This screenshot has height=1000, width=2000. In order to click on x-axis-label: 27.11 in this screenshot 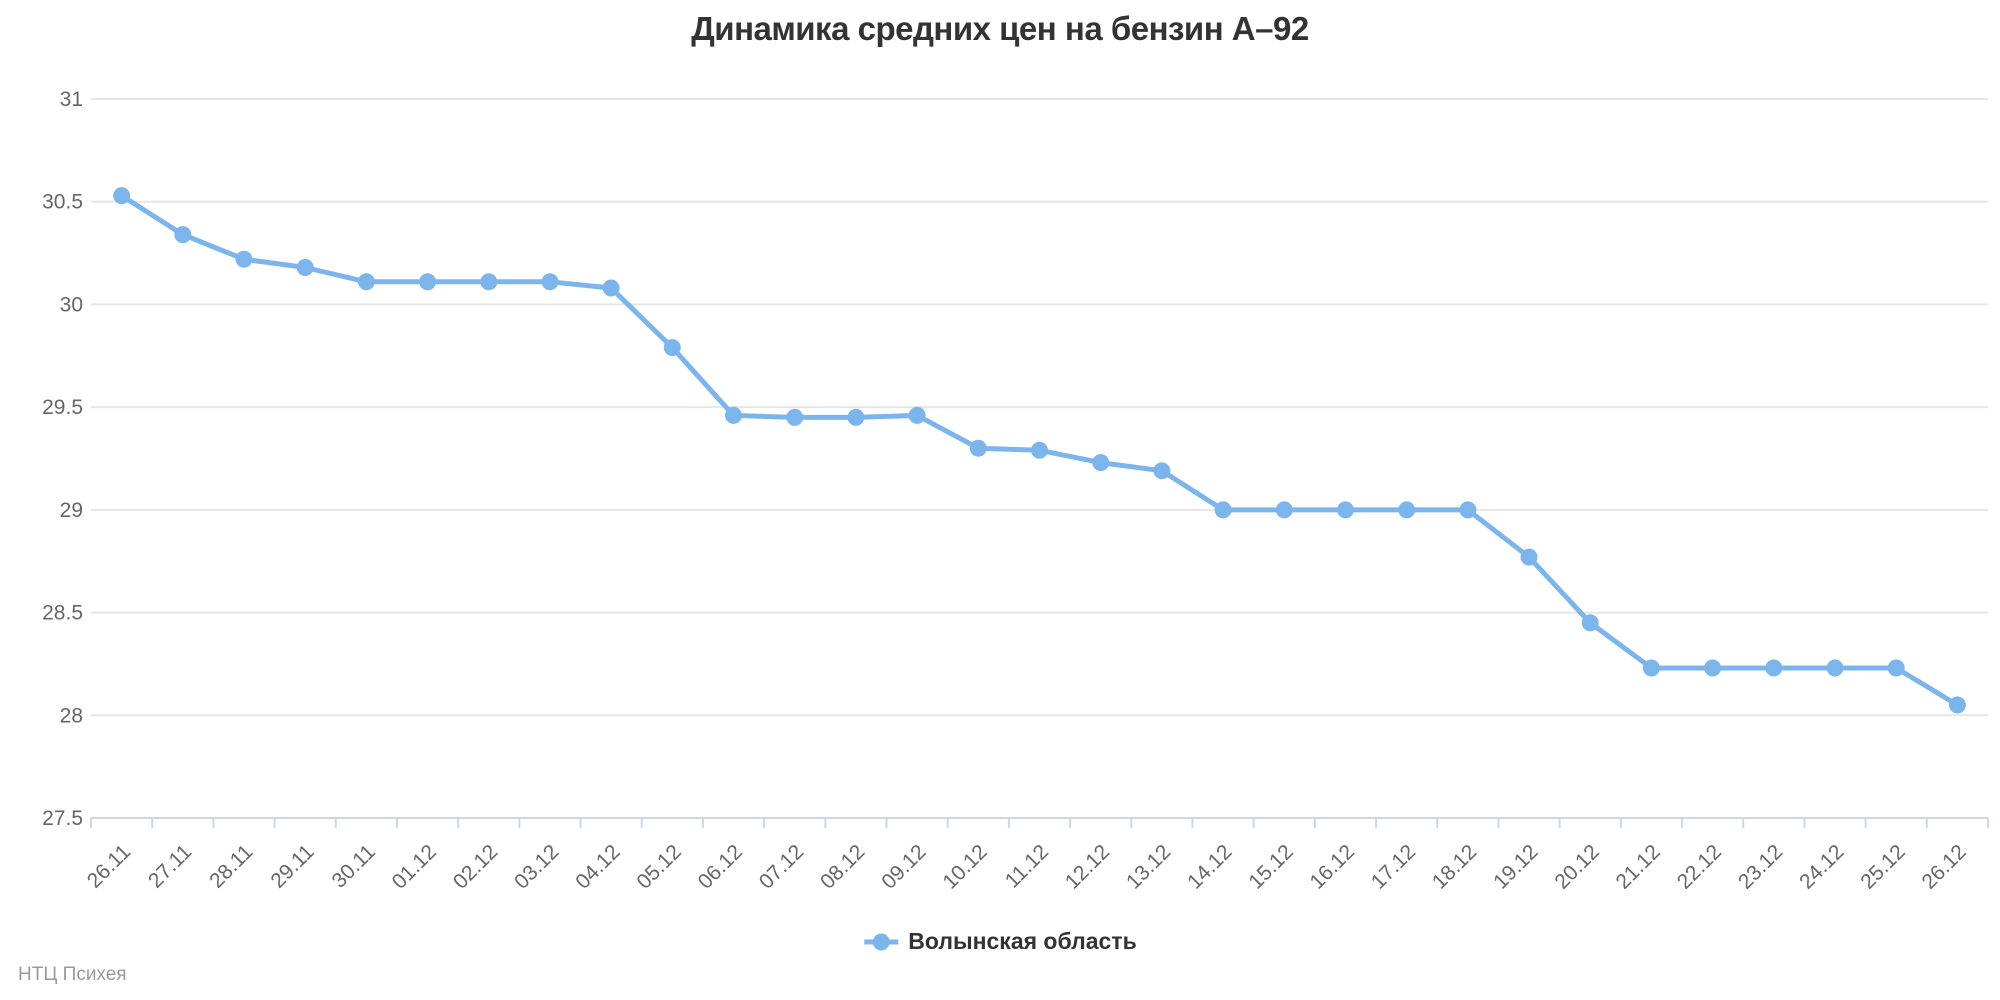, I will do `click(170, 866)`.